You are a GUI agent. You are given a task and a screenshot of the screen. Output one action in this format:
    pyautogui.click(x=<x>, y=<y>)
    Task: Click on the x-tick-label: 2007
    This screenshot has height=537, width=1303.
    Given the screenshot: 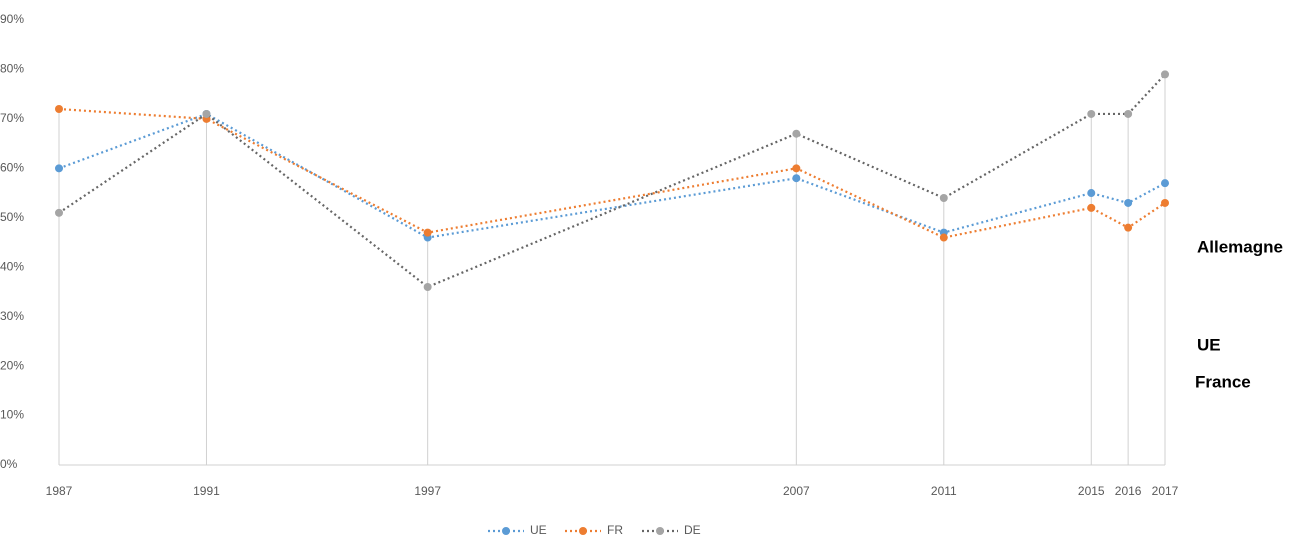 What is the action you would take?
    pyautogui.click(x=796, y=491)
    